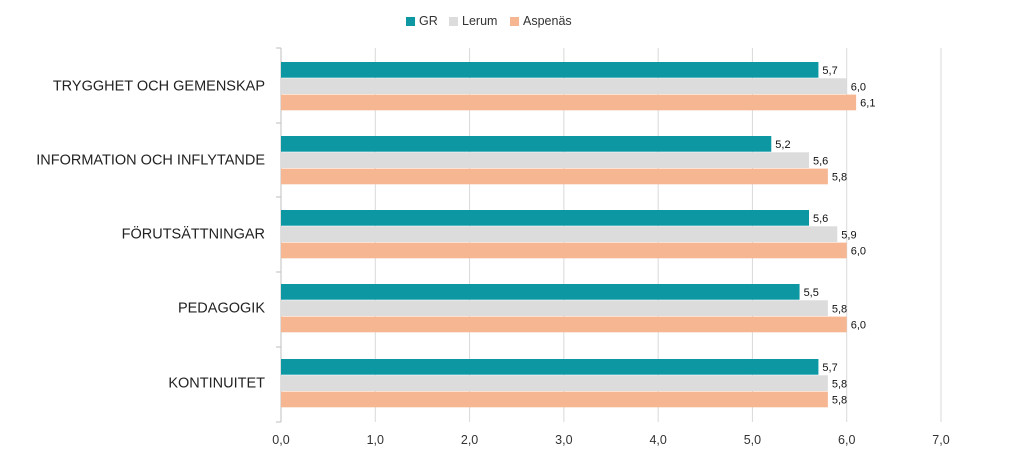  What do you see at coordinates (469, 440) in the screenshot?
I see `x-tick-label: 2,0` at bounding box center [469, 440].